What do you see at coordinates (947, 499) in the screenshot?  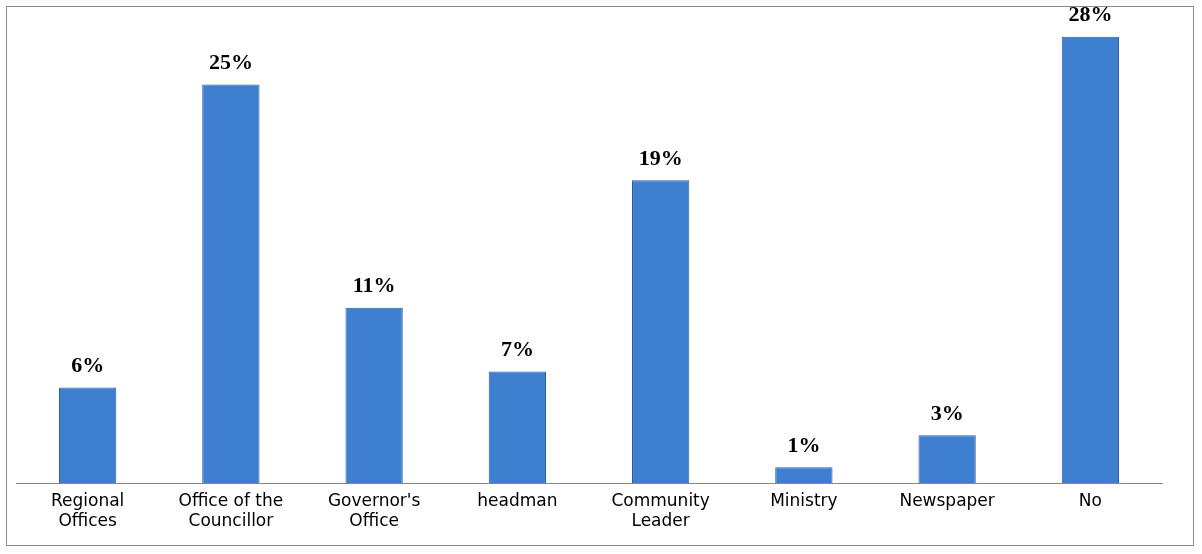 I see `x-tick-label: Newspaper` at bounding box center [947, 499].